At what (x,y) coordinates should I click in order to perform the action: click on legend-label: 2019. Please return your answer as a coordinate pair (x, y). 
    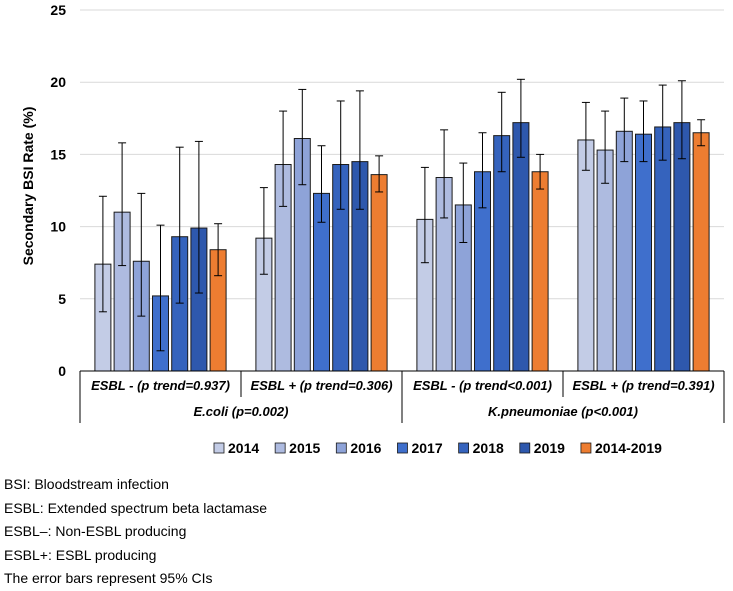
    Looking at the image, I should click on (549, 448).